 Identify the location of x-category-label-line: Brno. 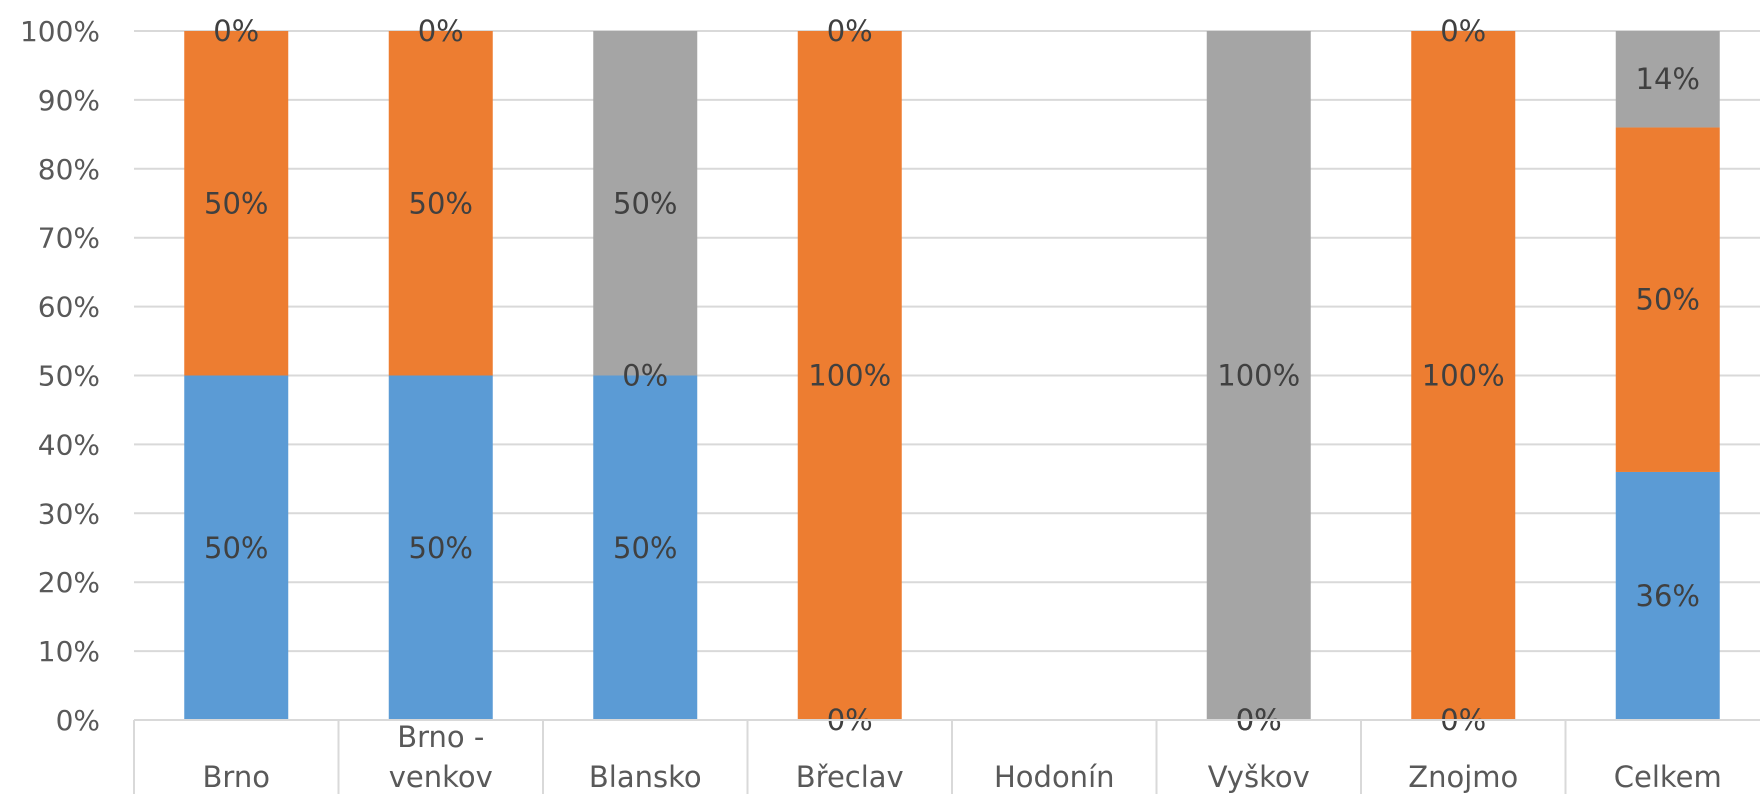
(236, 777).